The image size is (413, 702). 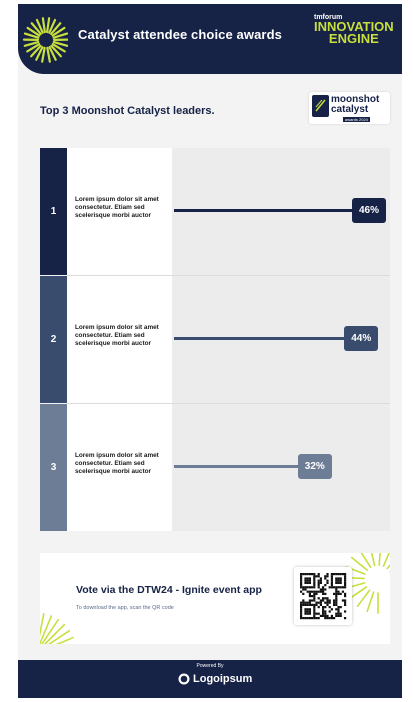 What do you see at coordinates (354, 26) in the screenshot?
I see `brand-line1: INNOVATION` at bounding box center [354, 26].